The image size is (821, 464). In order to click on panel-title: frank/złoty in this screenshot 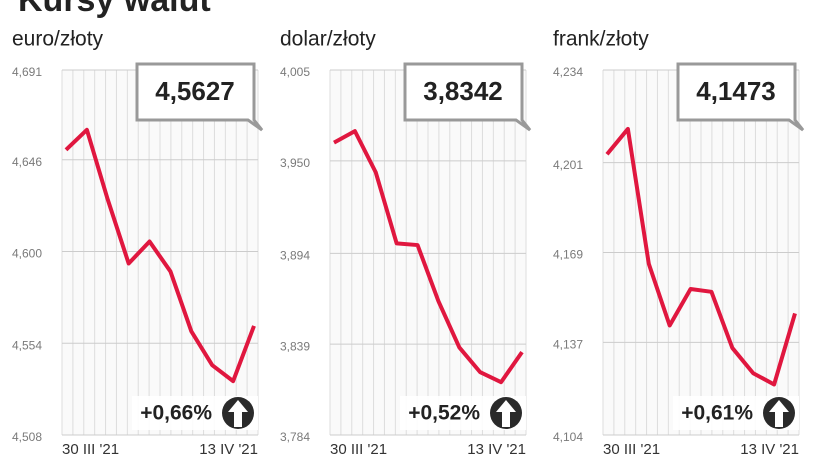, I will do `click(601, 39)`.